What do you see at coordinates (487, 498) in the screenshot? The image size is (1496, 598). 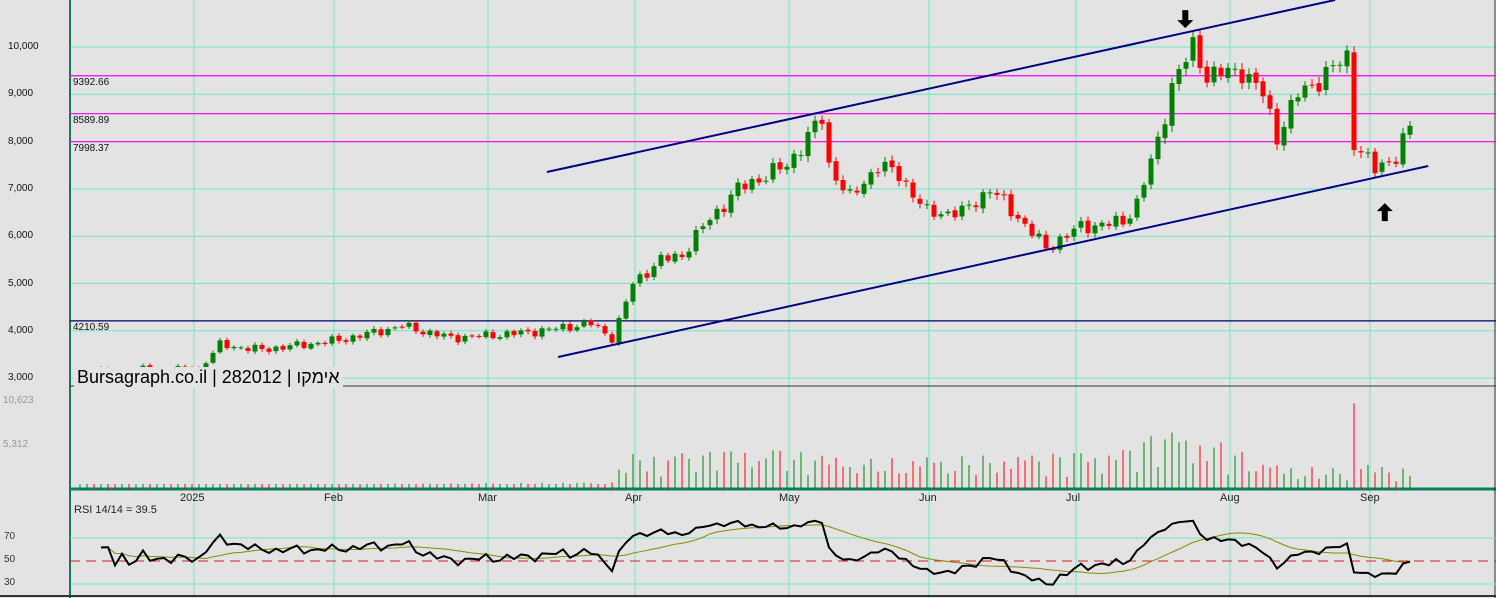 I see `month-label: Mar` at bounding box center [487, 498].